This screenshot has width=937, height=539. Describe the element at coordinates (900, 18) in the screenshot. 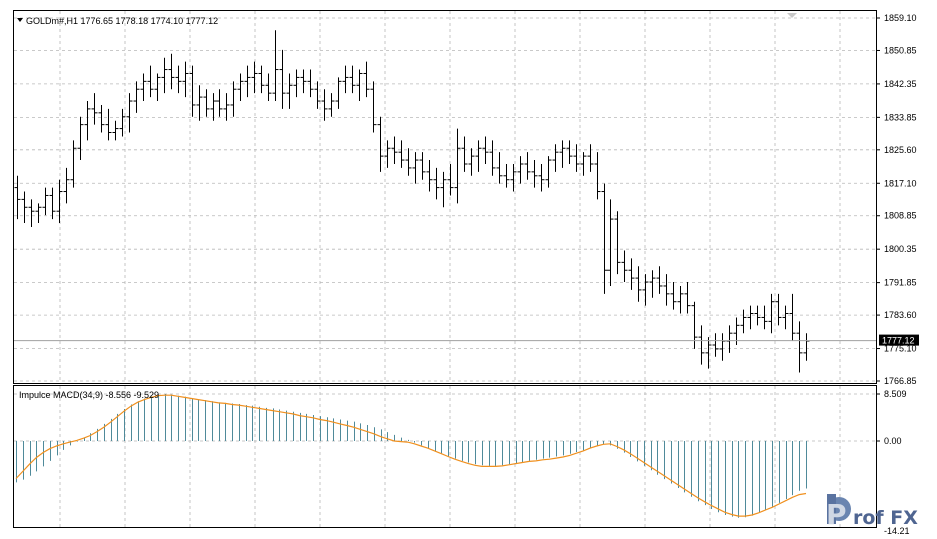

I see `price-axis-label: 1859.10` at that location.